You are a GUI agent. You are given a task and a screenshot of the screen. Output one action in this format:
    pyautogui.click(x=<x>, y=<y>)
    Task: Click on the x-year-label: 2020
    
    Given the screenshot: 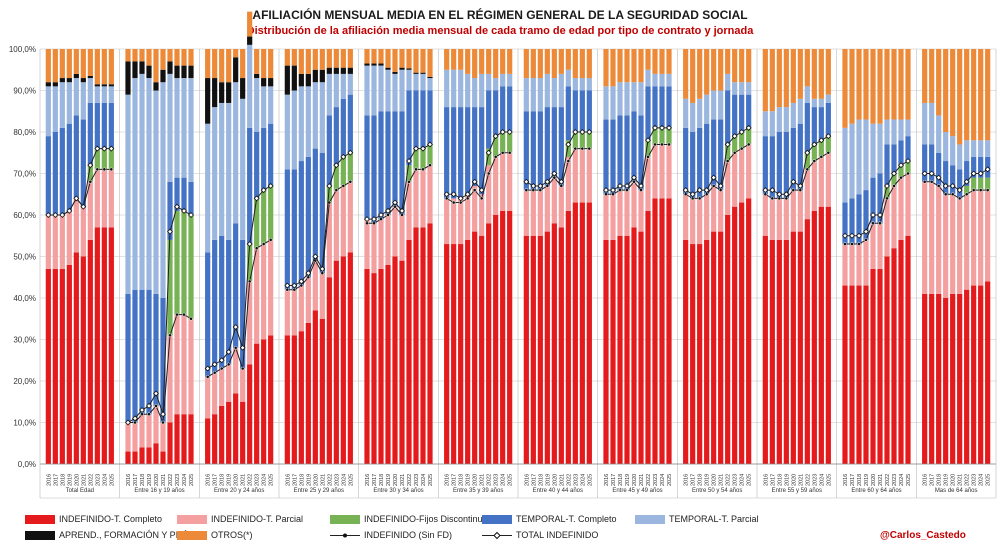 What is the action you would take?
    pyautogui.click(x=77, y=480)
    